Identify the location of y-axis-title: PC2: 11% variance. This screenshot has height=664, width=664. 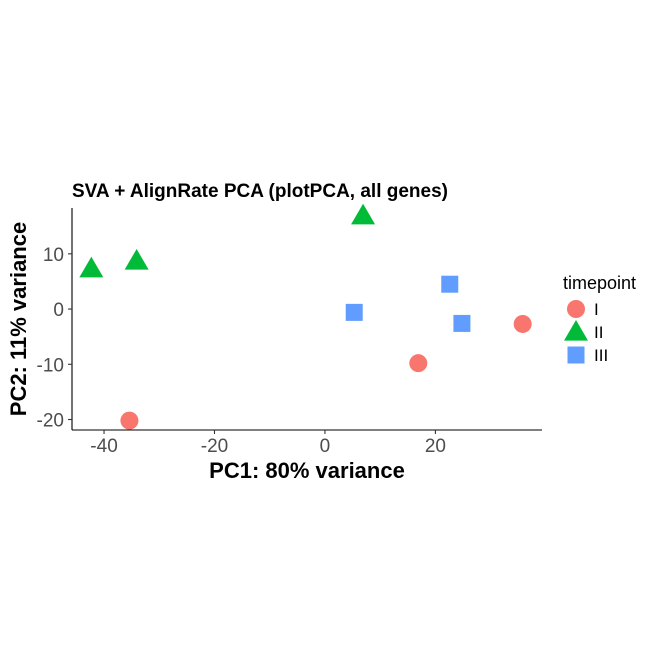
(18, 319).